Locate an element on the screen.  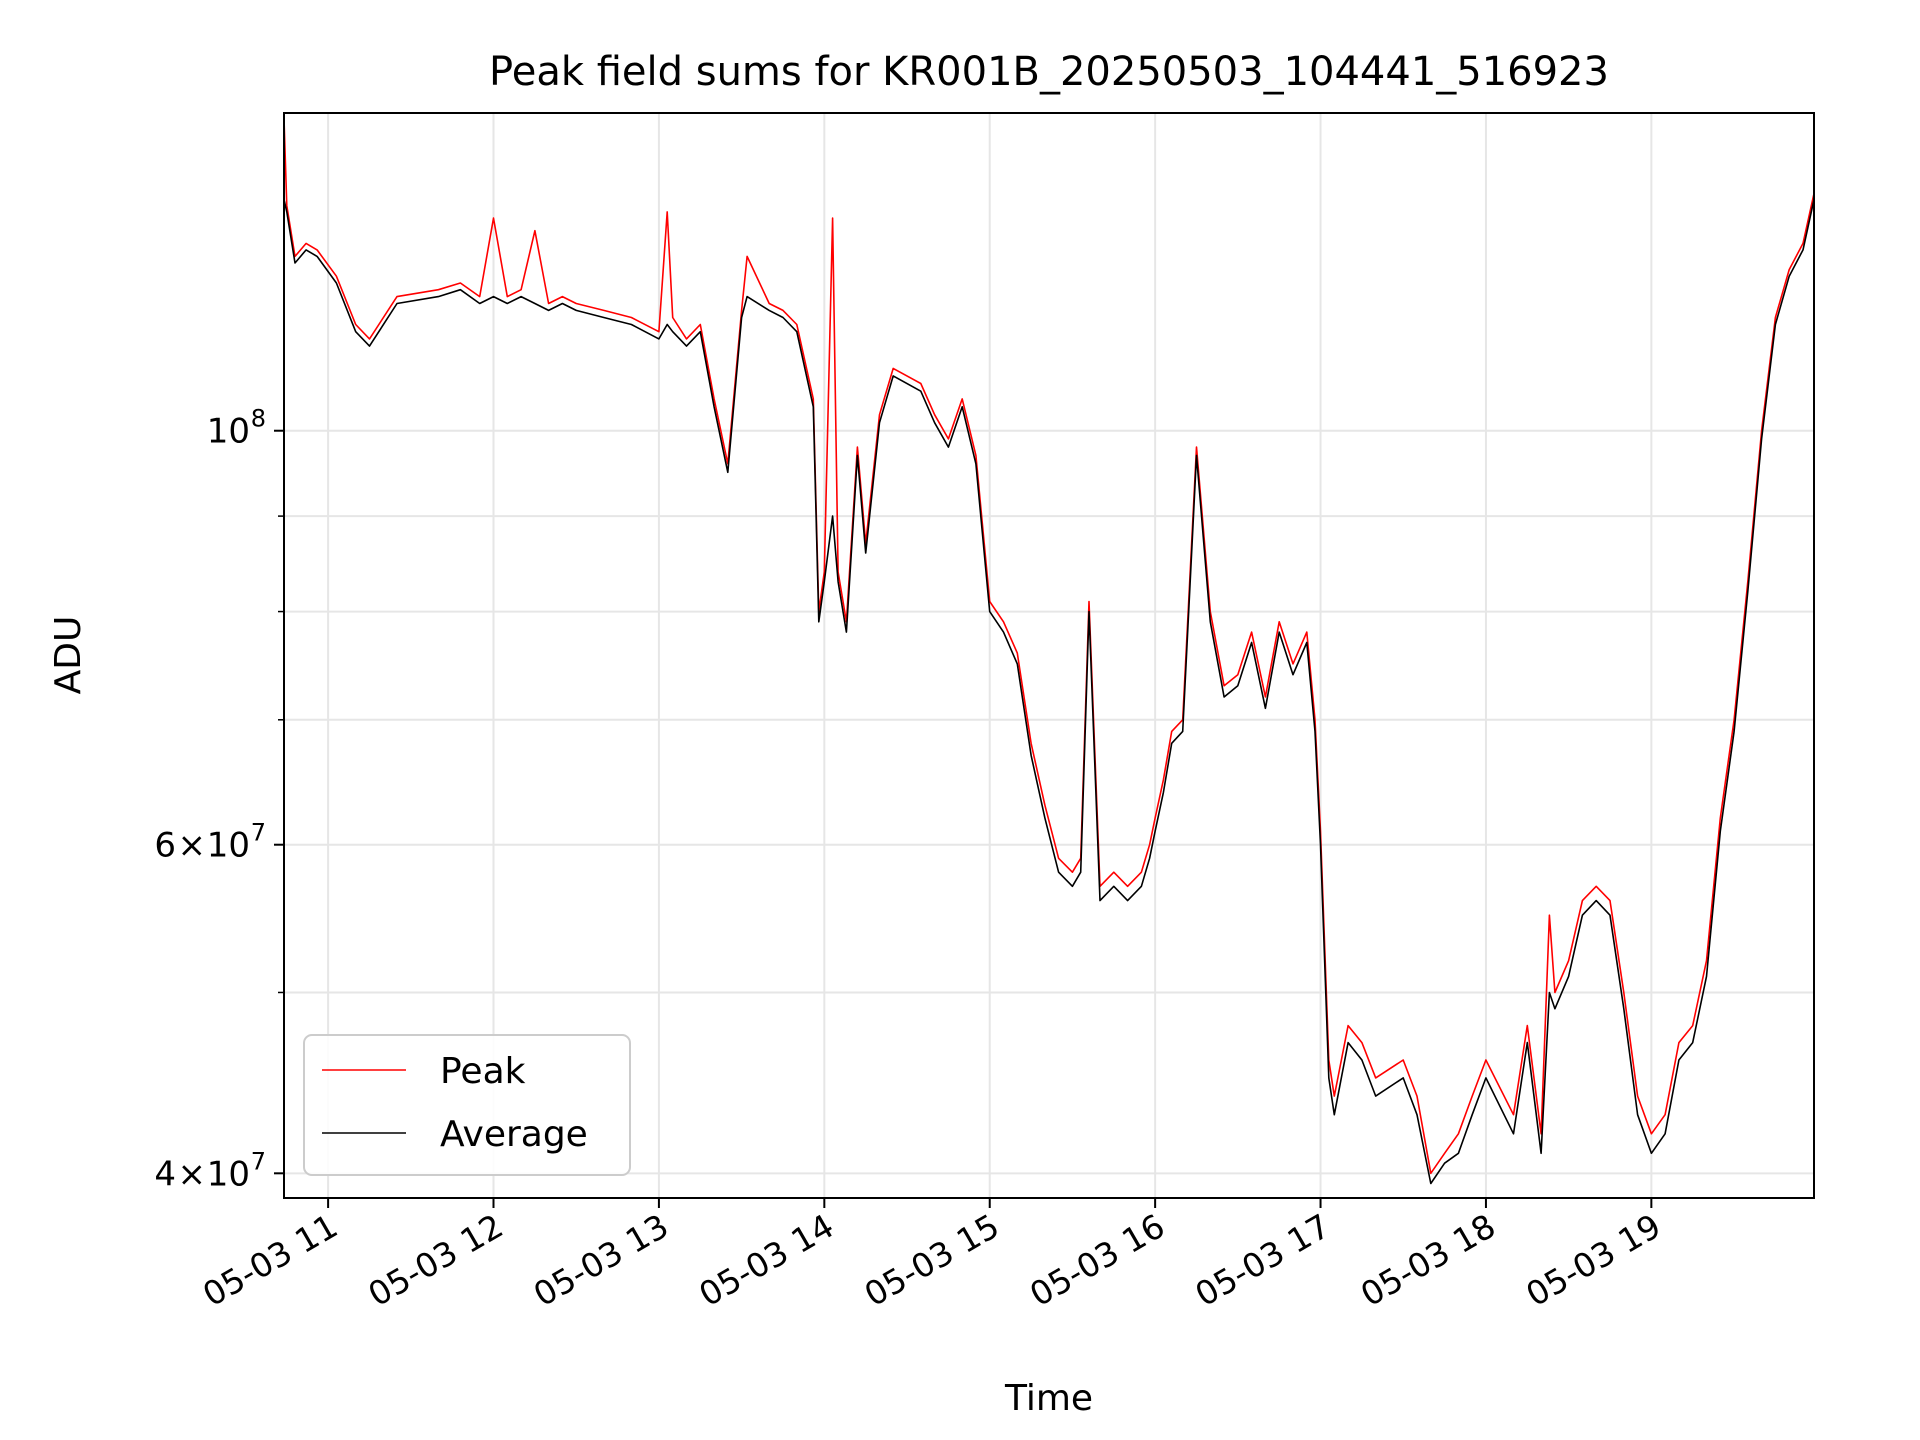
x-tick-label: 05-03 19 is located at coordinates (1593, 1260).